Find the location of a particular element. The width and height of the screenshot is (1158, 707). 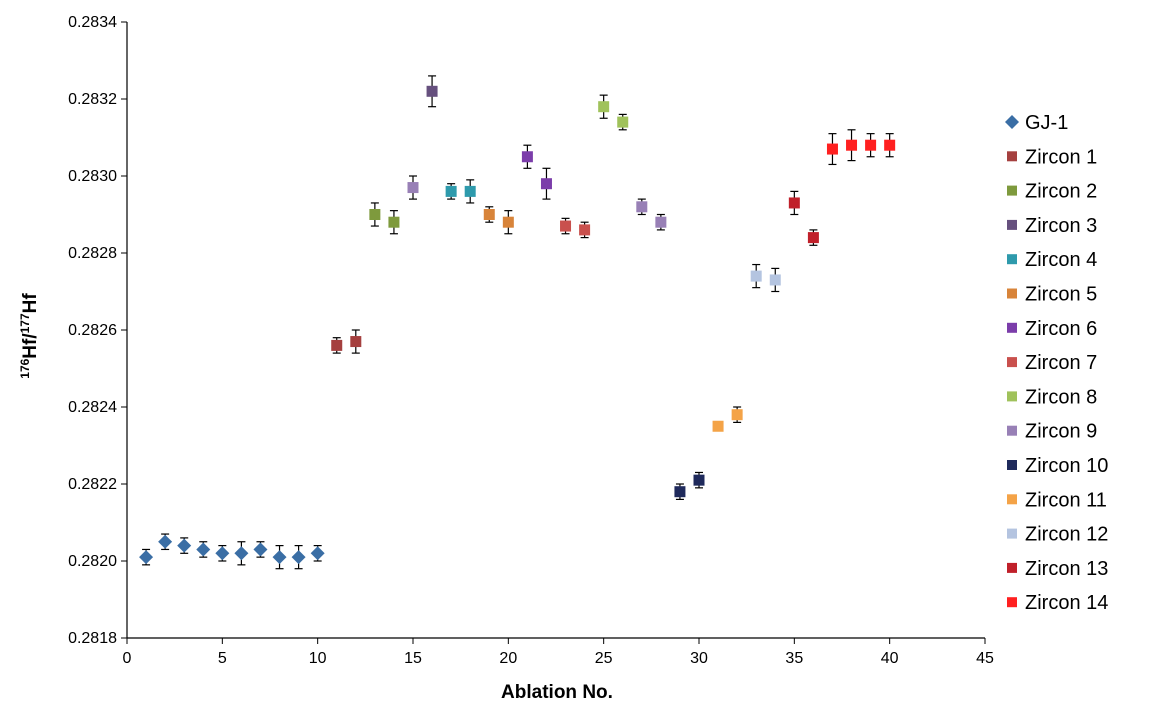

y-tick-label: 0.2828 is located at coordinates (92, 253).